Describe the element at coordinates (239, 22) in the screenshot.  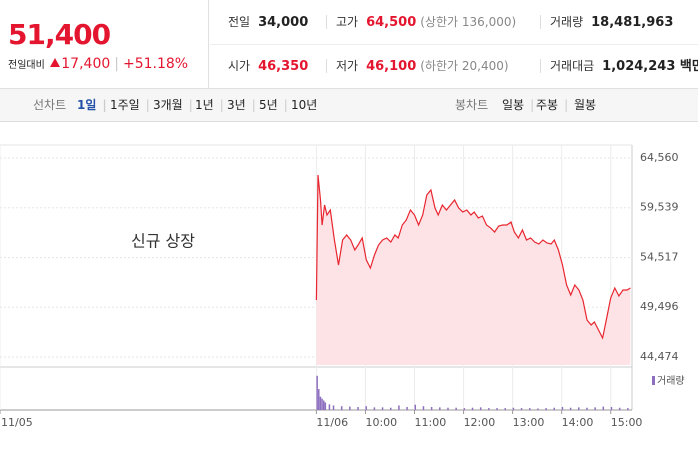
I see `stat-label: 전일` at that location.